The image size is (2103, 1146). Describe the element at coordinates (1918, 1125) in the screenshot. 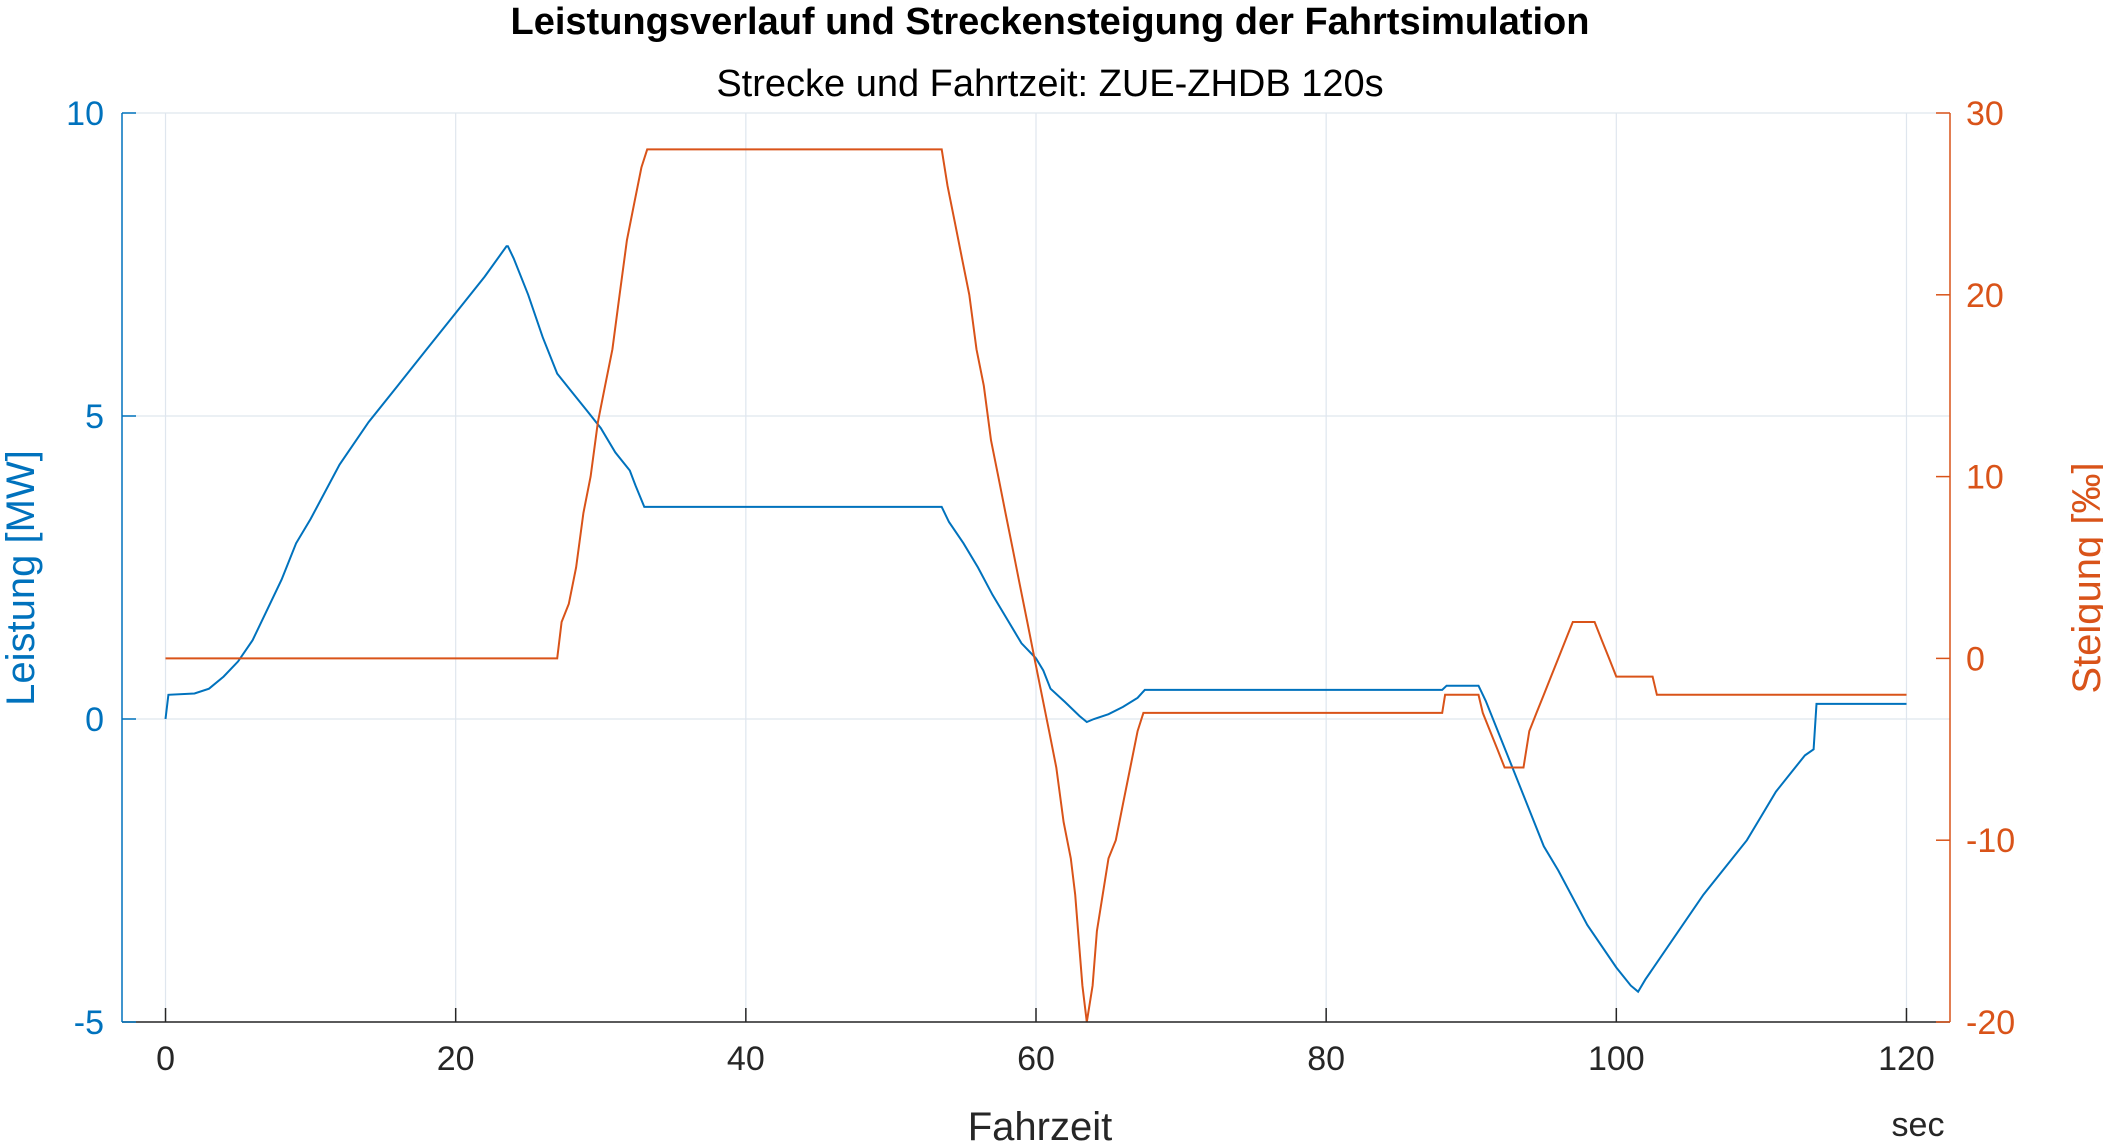

I see `x-axis-unit: sec` at that location.